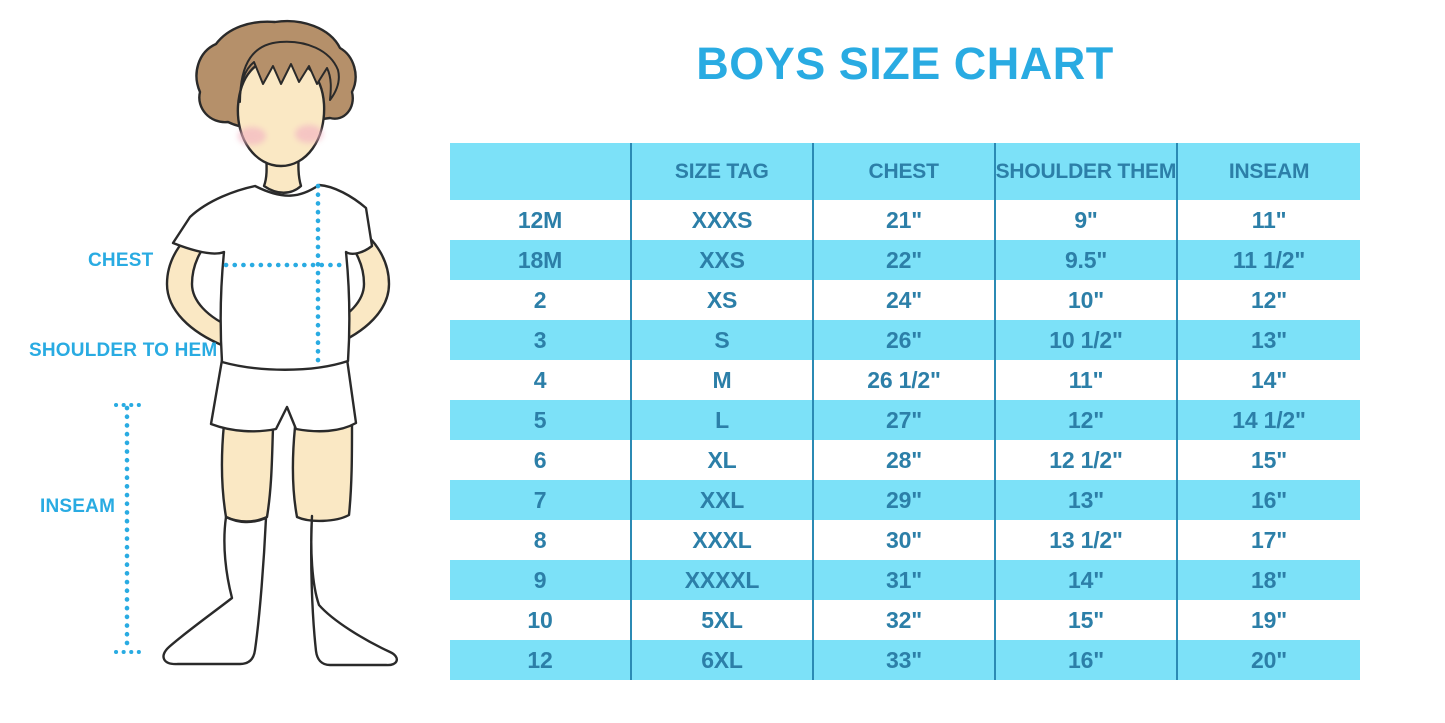 Image resolution: width=1445 pixels, height=723 pixels. I want to click on size-cell: 28", so click(905, 460).